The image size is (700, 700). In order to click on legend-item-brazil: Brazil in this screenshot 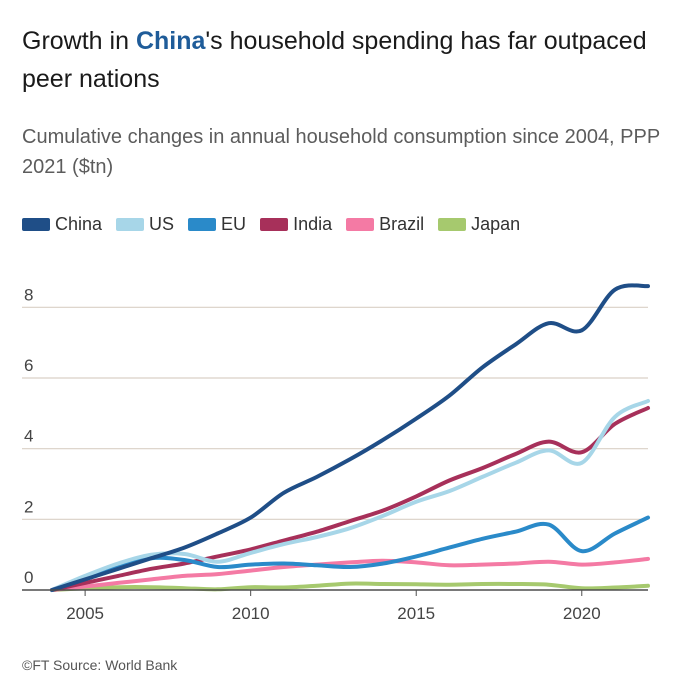, I will do `click(385, 224)`.